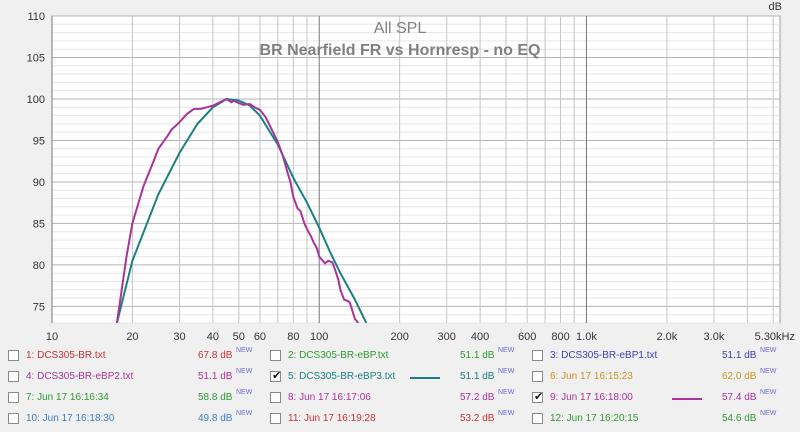 The height and width of the screenshot is (432, 800). I want to click on x-tick-label: 5.30kHz, so click(775, 335).